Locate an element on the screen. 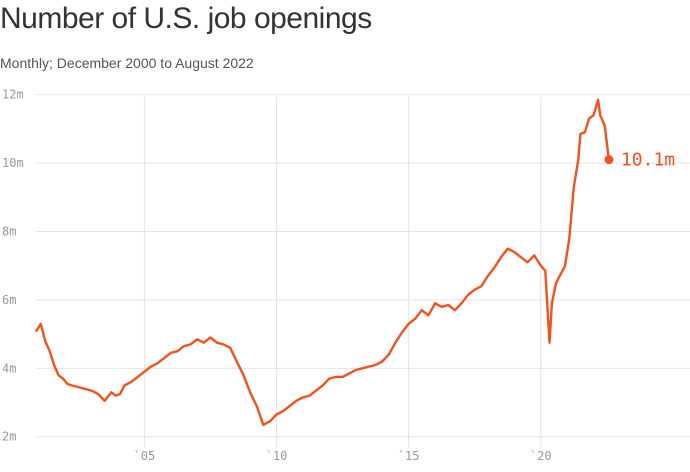  x-tick-label: `10 is located at coordinates (277, 456).